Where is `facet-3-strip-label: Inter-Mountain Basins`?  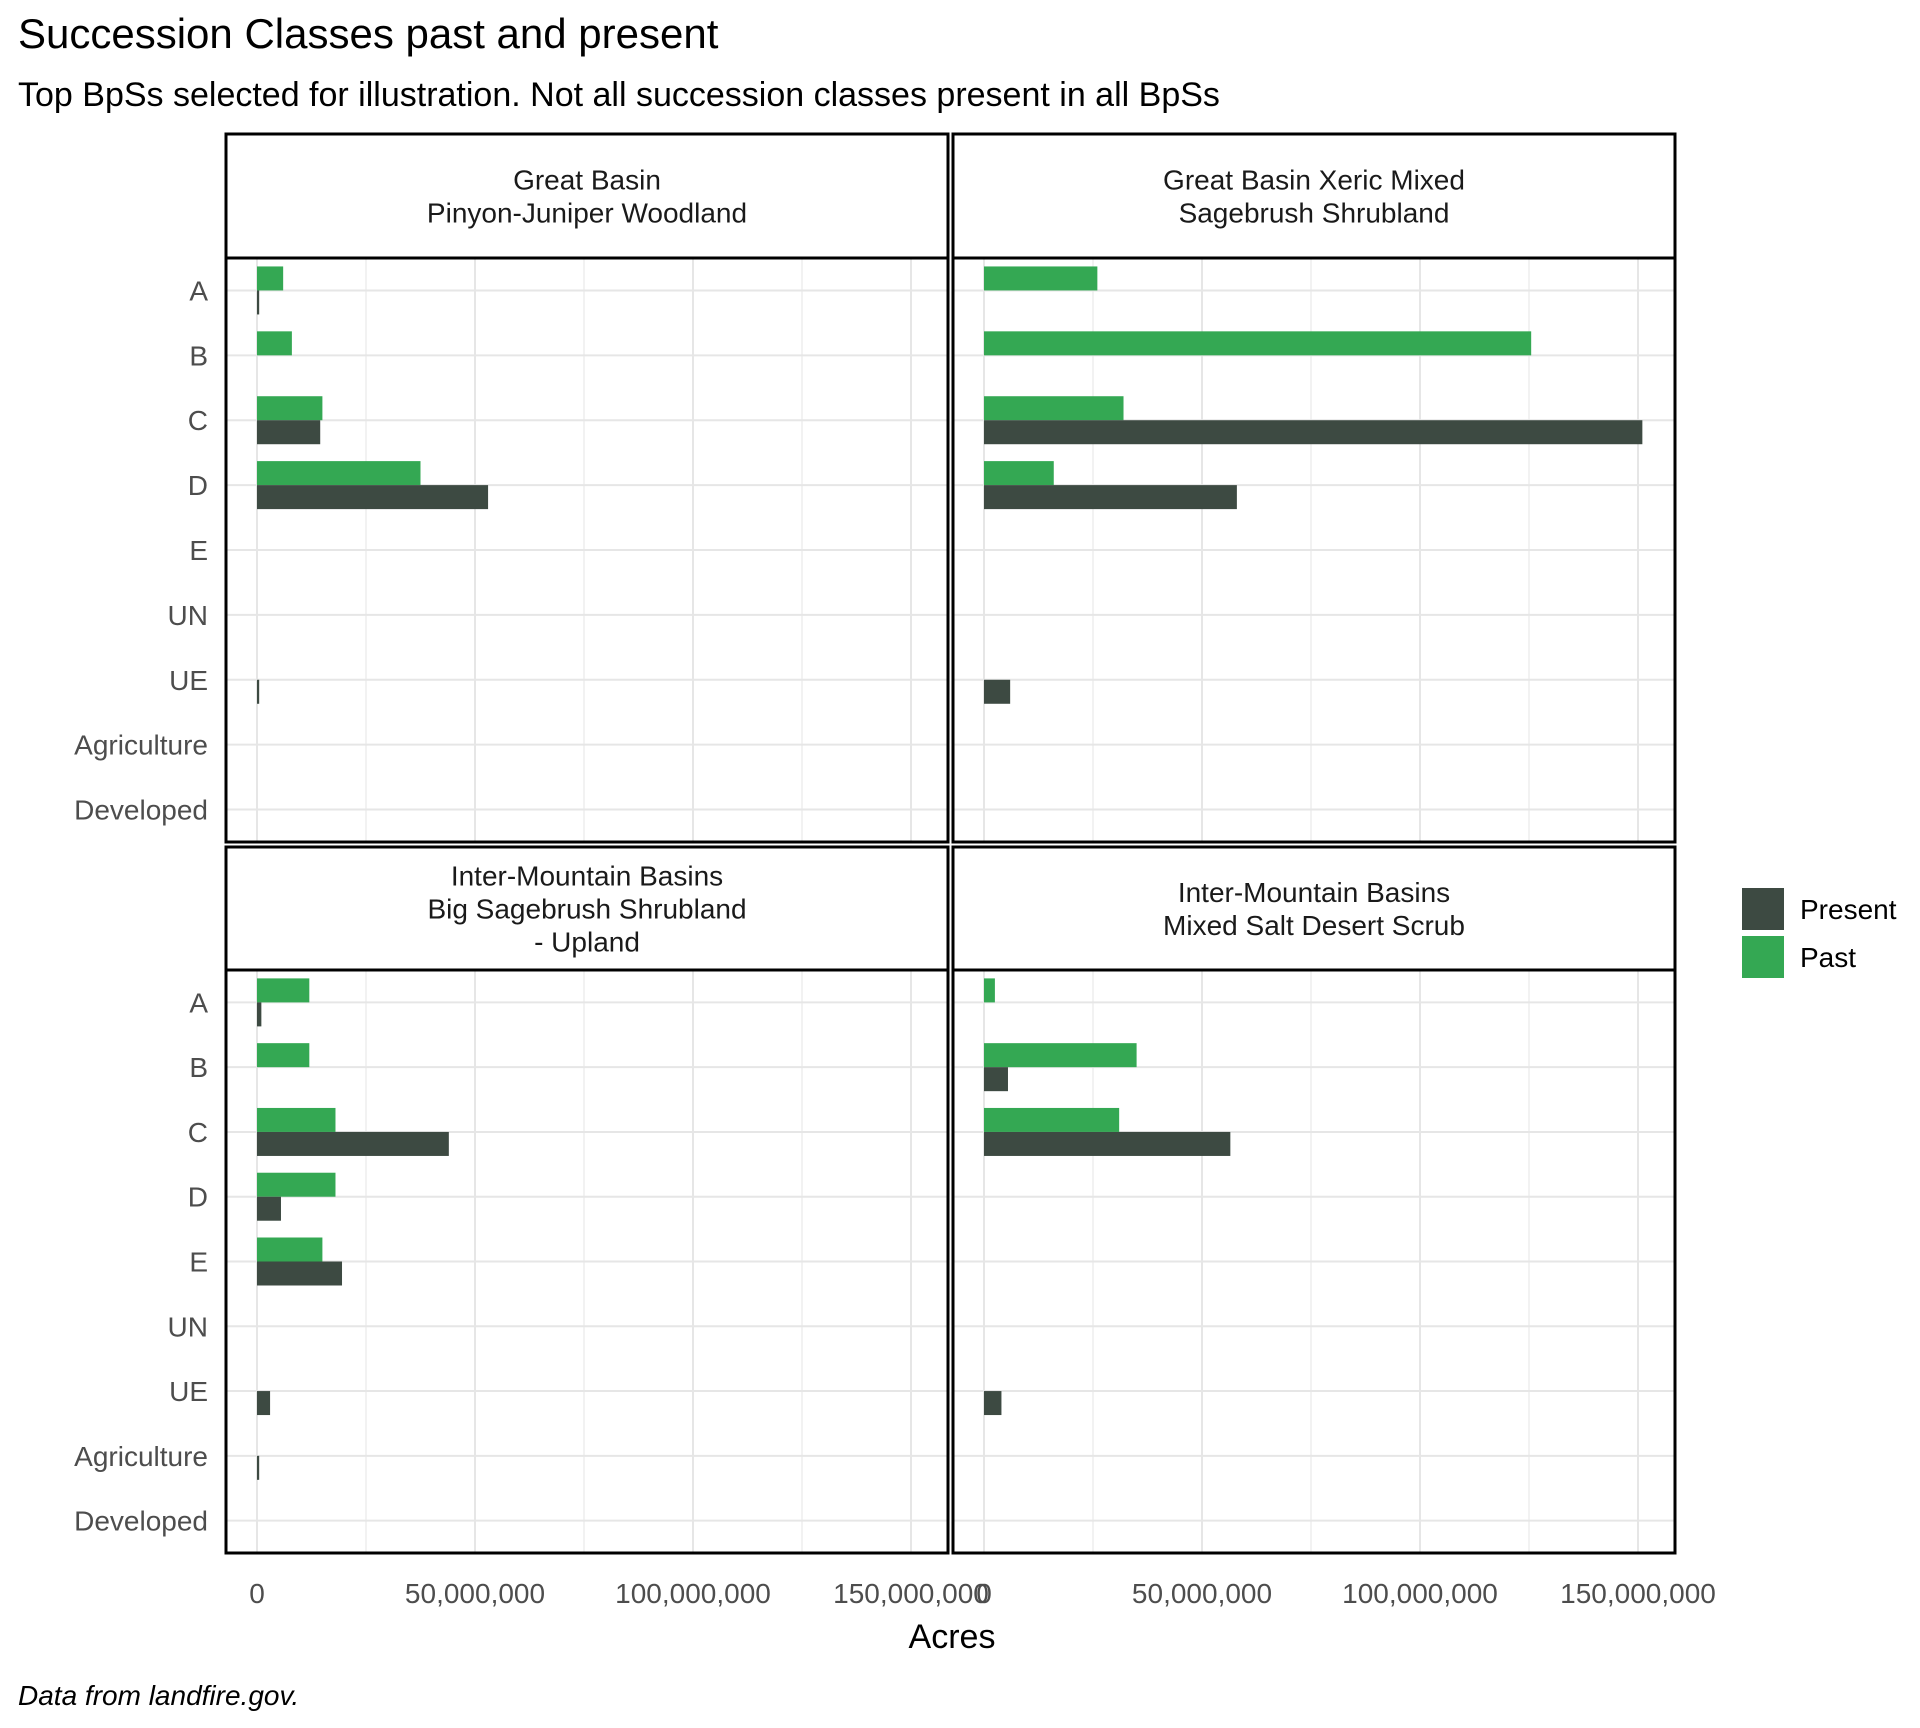 facet-3-strip-label: Inter-Mountain Basins is located at coordinates (587, 876).